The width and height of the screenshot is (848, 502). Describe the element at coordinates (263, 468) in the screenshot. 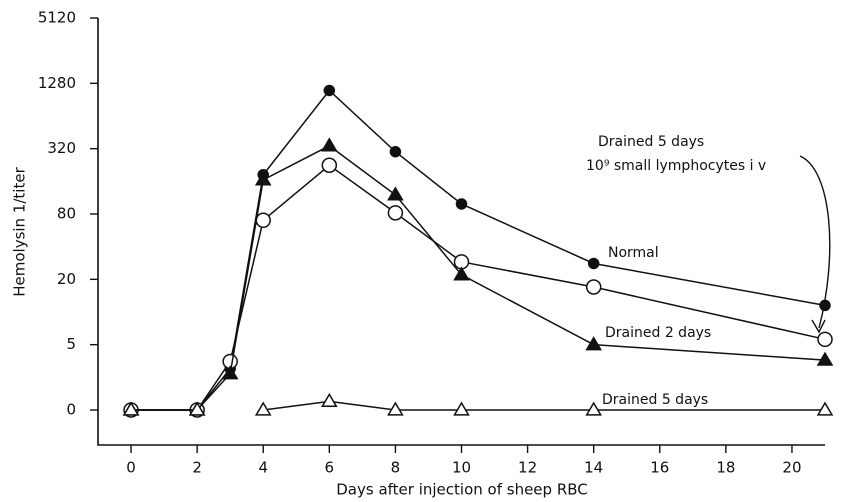

I see `x-tick-label: 4` at that location.